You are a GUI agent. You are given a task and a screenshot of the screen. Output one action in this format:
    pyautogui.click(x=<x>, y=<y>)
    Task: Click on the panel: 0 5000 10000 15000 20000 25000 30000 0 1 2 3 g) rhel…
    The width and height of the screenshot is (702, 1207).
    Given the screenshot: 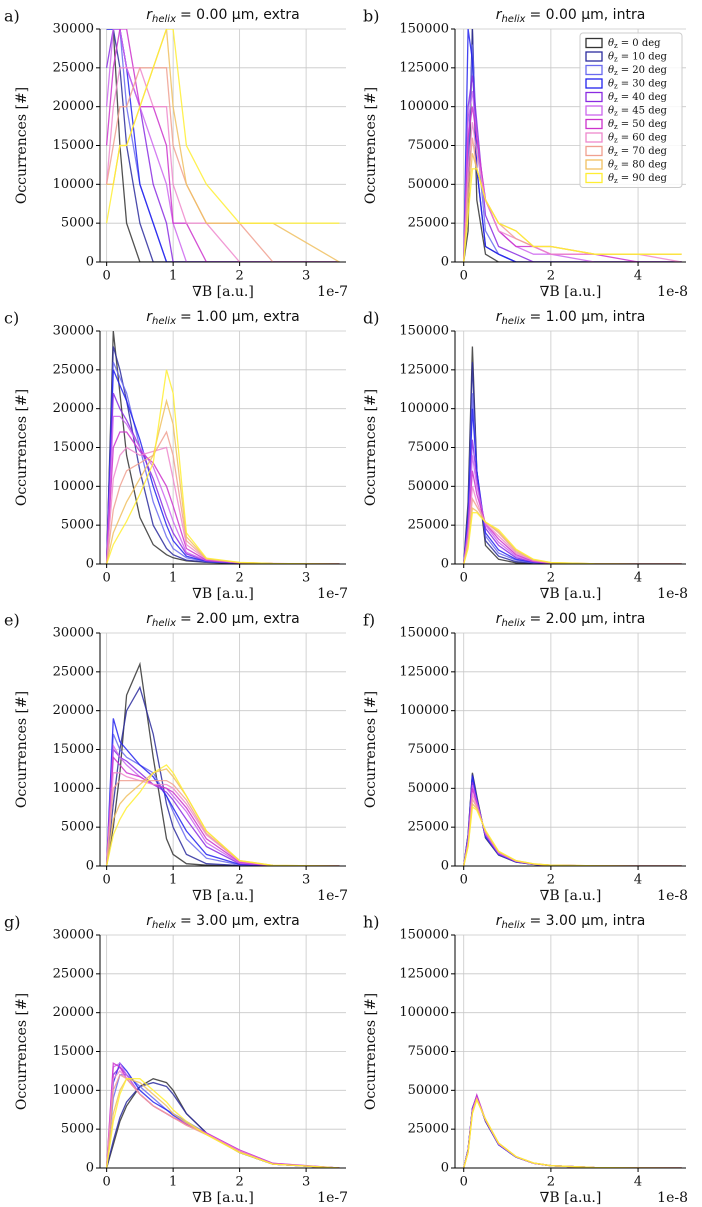 What is the action you would take?
    pyautogui.click(x=176, y=1060)
    